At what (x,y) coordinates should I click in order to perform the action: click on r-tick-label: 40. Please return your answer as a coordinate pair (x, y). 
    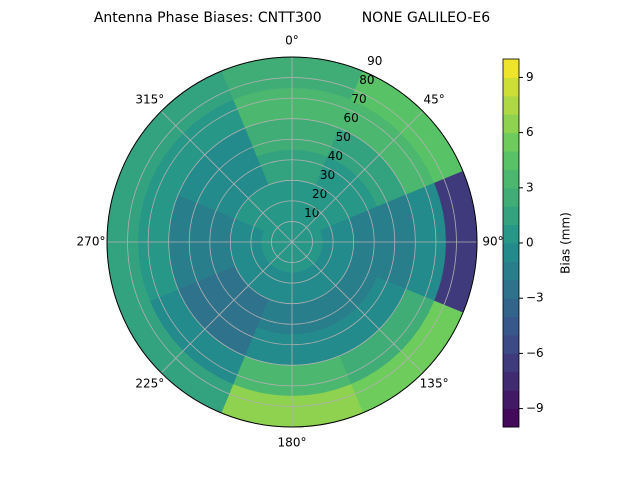
    Looking at the image, I should click on (335, 156).